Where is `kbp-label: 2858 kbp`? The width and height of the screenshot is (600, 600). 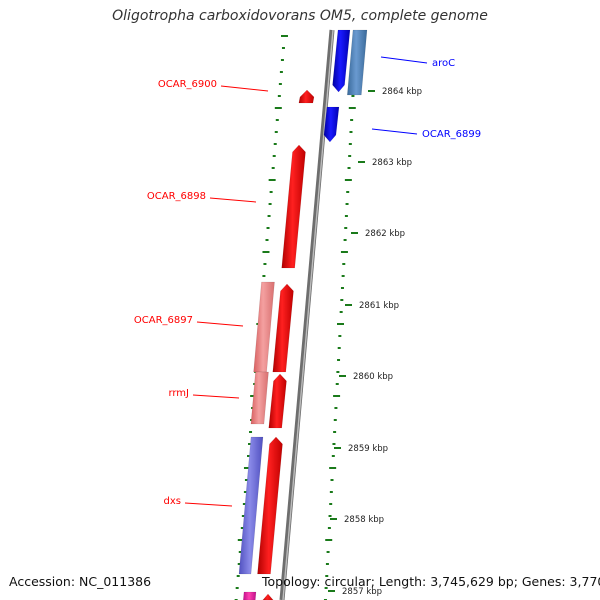 kbp-label: 2858 kbp is located at coordinates (364, 520).